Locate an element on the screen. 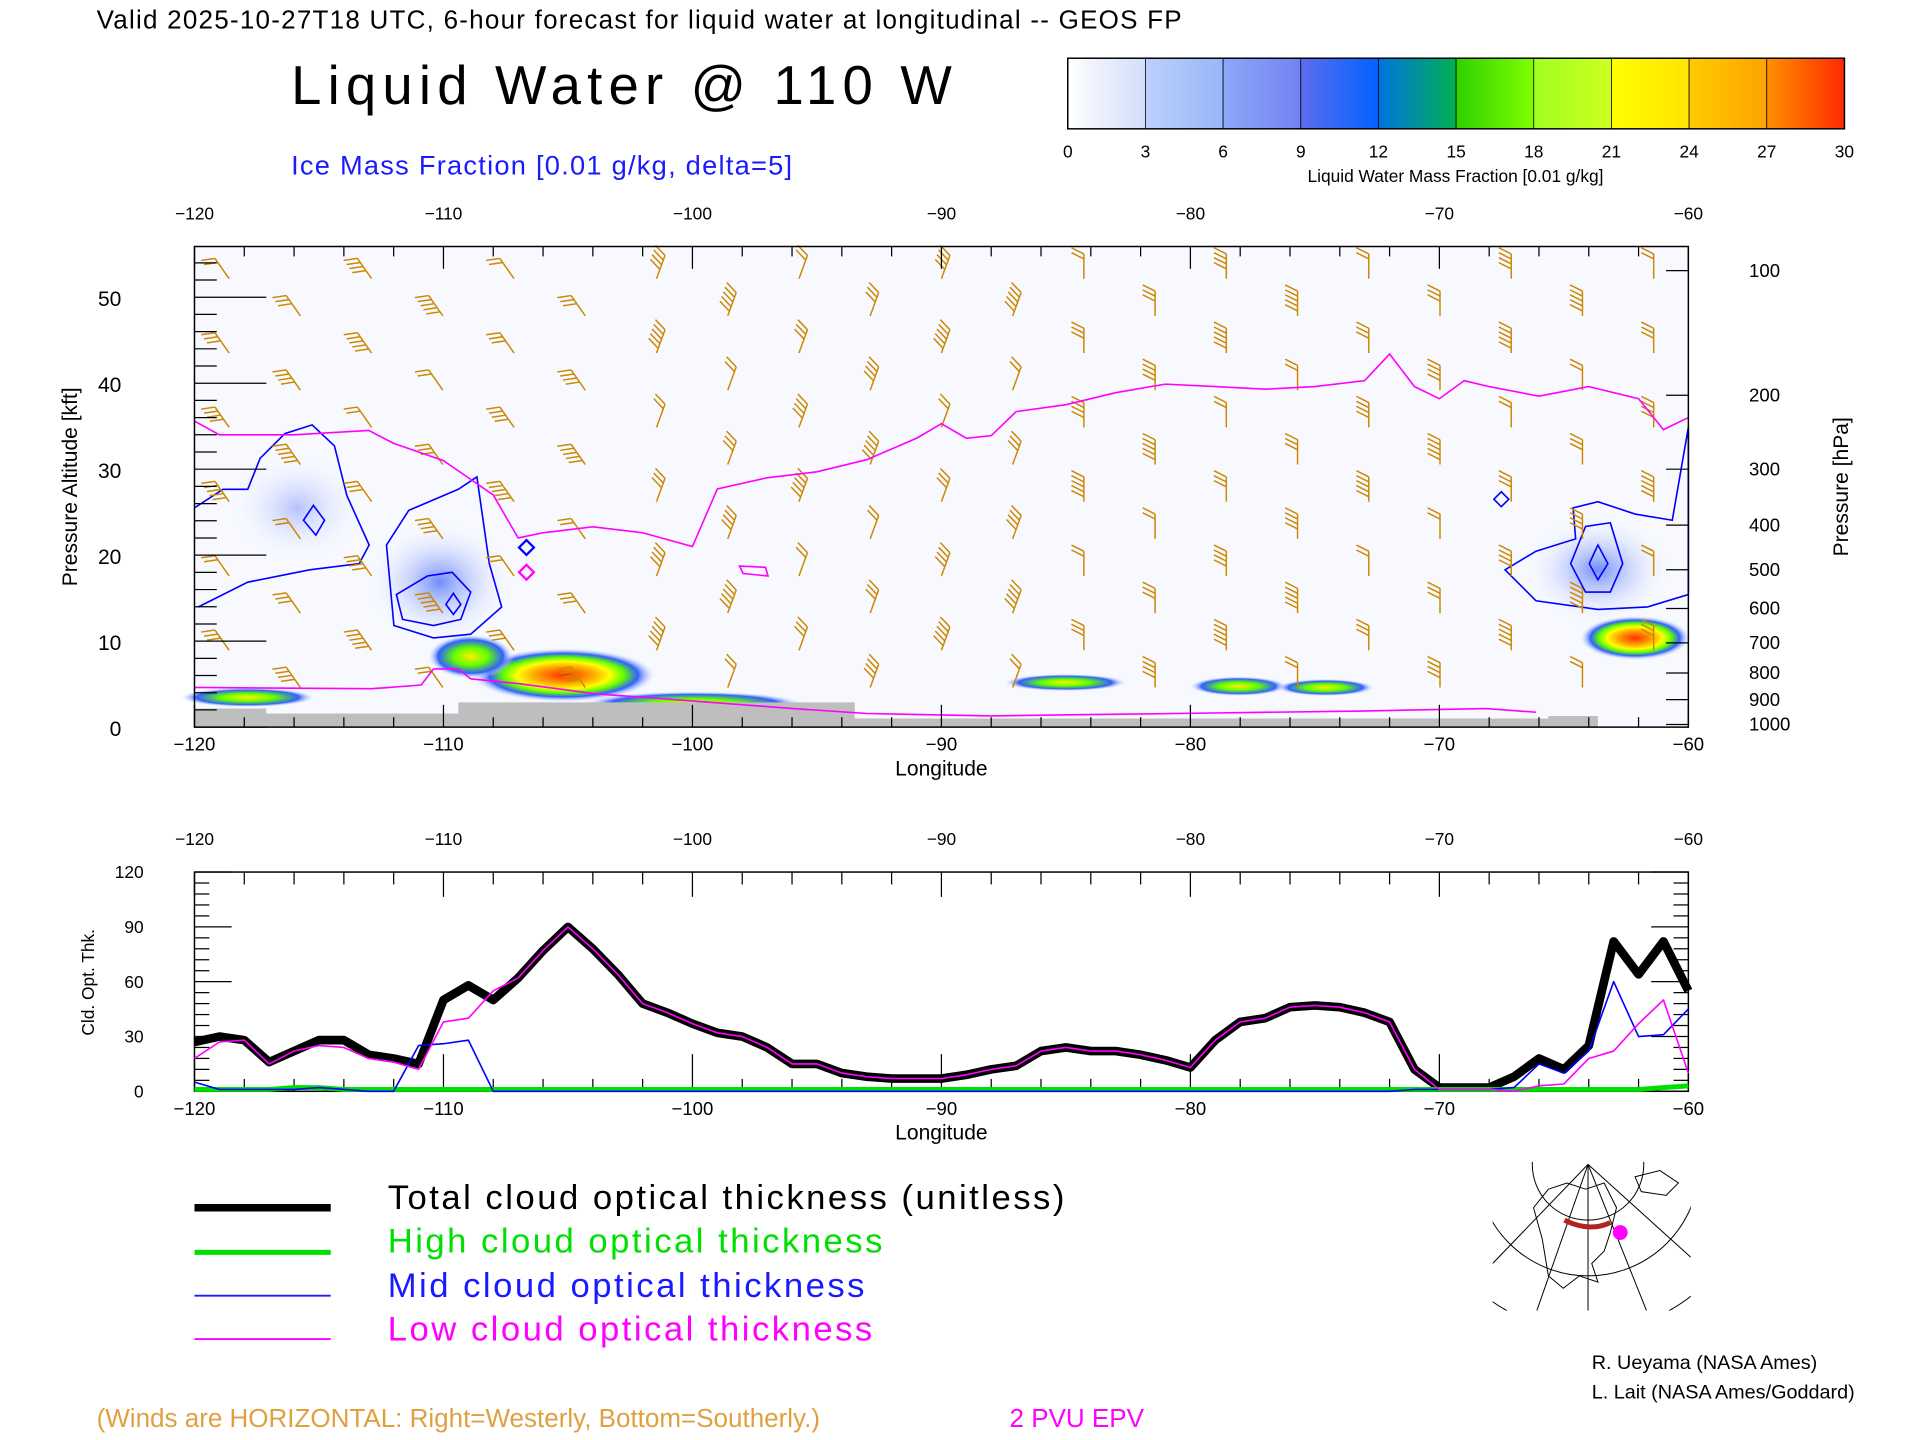 This screenshot has height=1440, width=1920. map-location-marker is located at coordinates (1620, 1232).